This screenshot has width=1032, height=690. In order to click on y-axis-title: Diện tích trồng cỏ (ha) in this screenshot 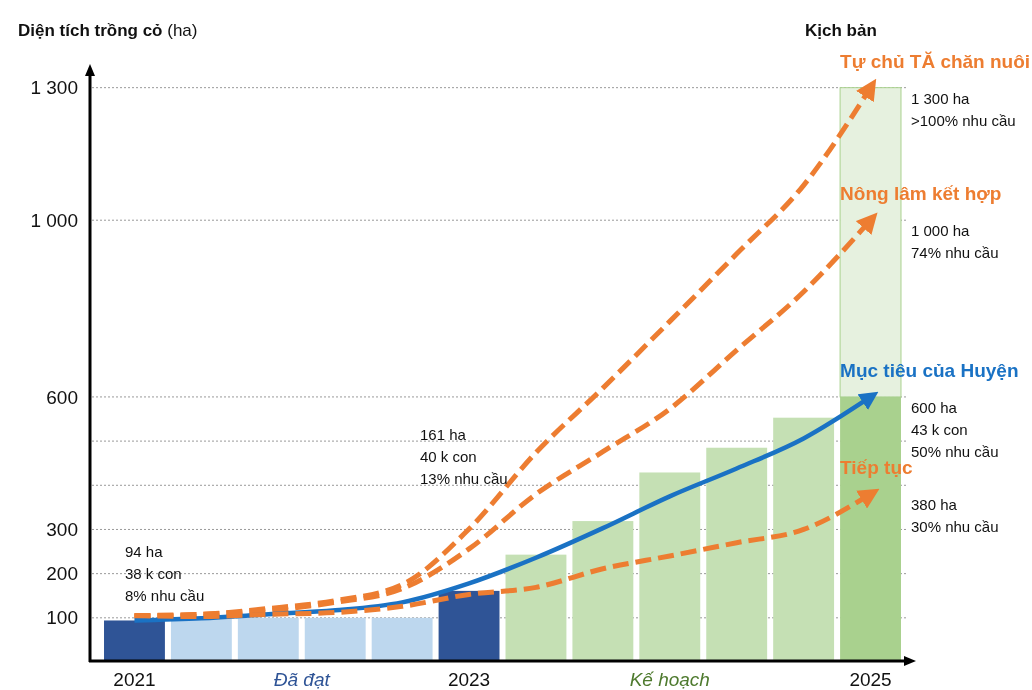, I will do `click(108, 30)`.